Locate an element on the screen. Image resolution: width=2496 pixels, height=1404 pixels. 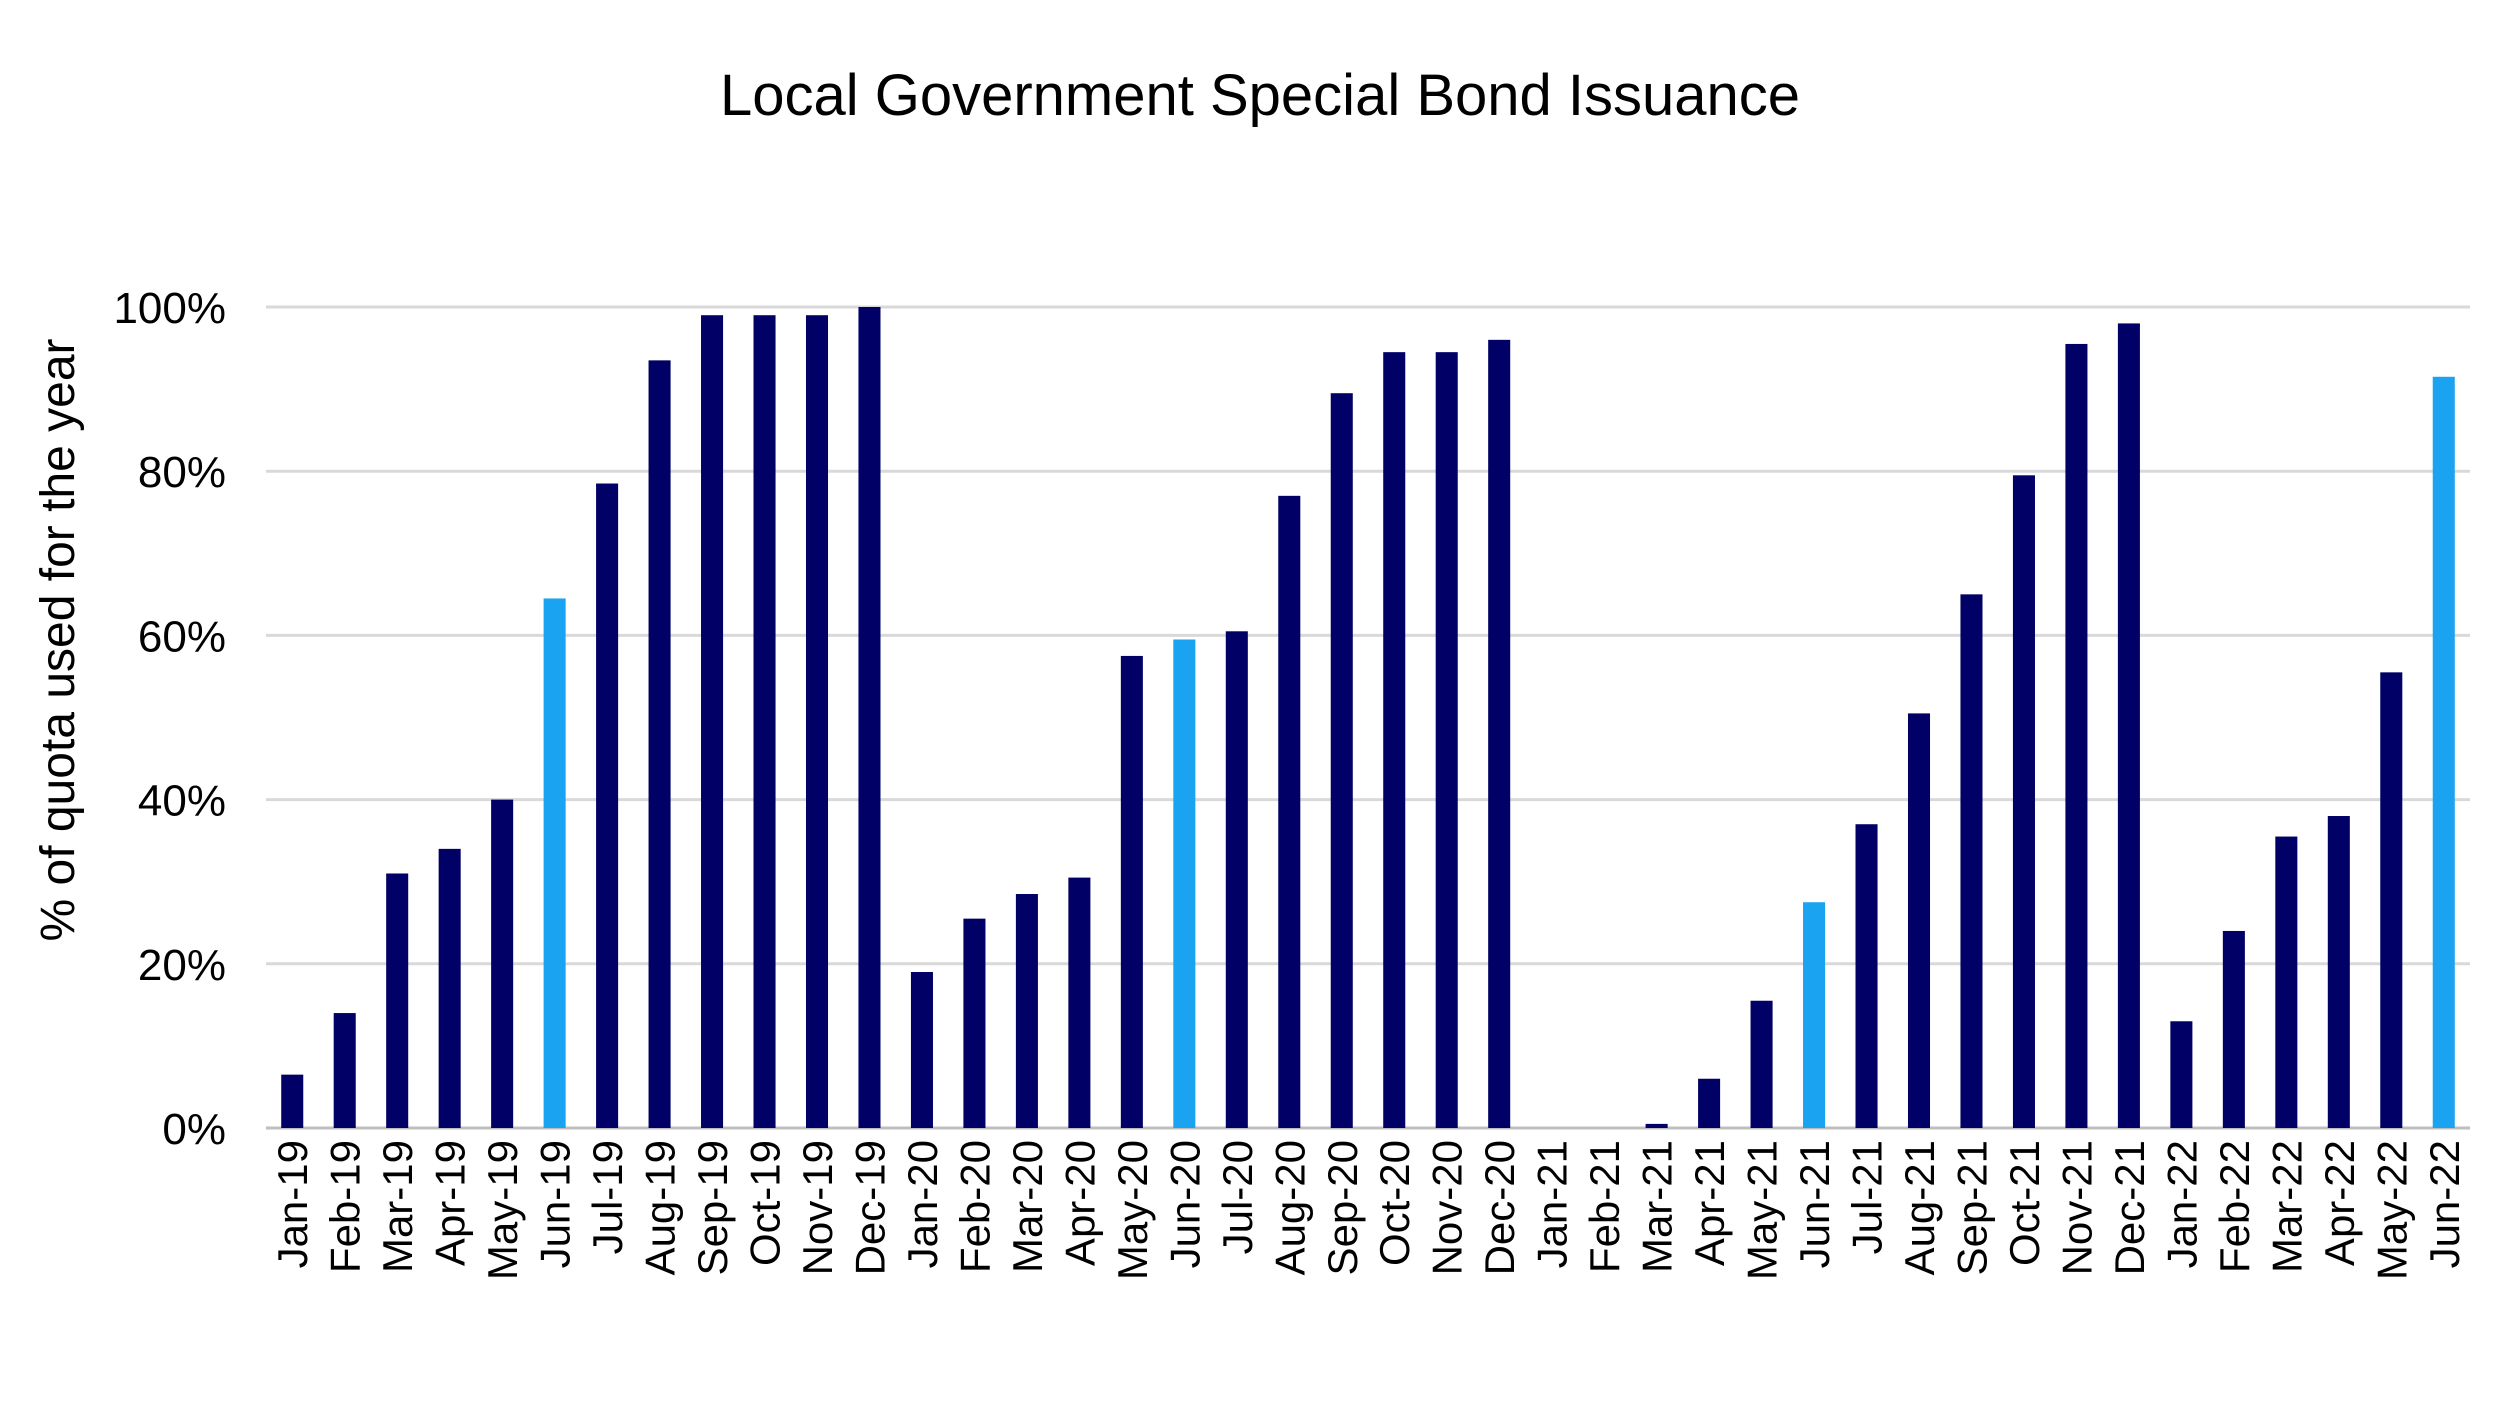
y-tick-label: 60% is located at coordinates (182, 636).